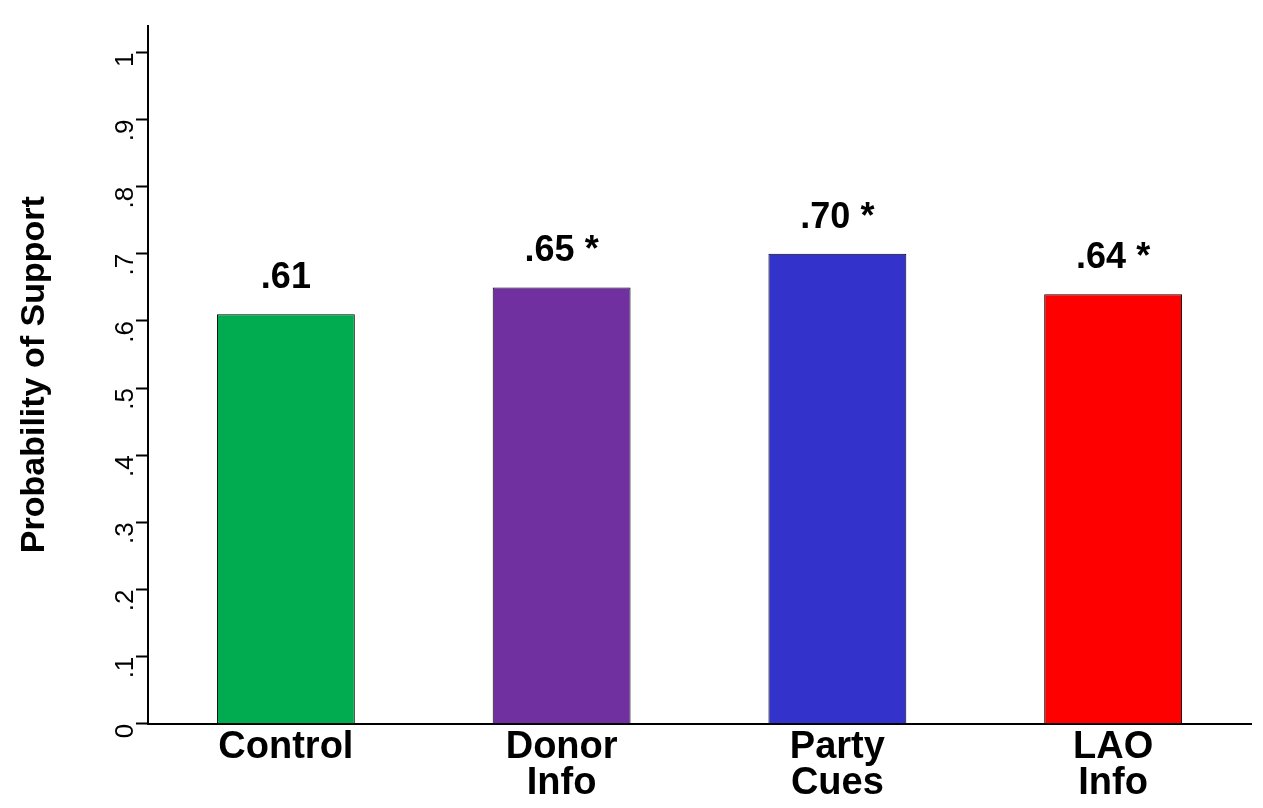  I want to click on y-axis-title: Probability of Support, so click(31, 375).